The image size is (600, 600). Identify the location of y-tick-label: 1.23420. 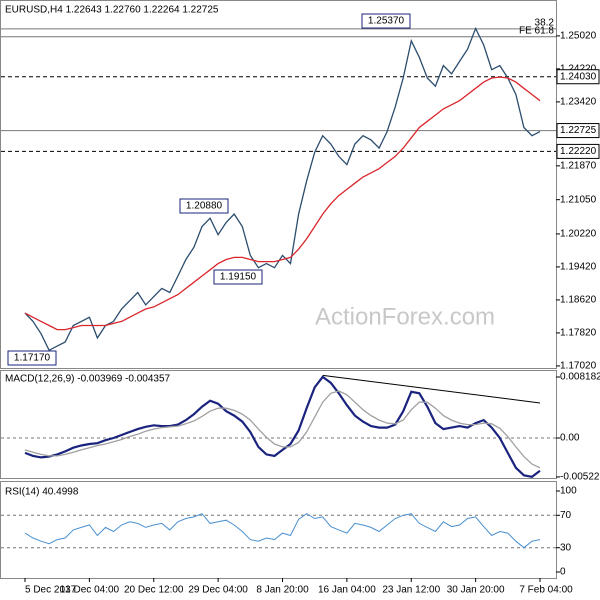
(578, 102).